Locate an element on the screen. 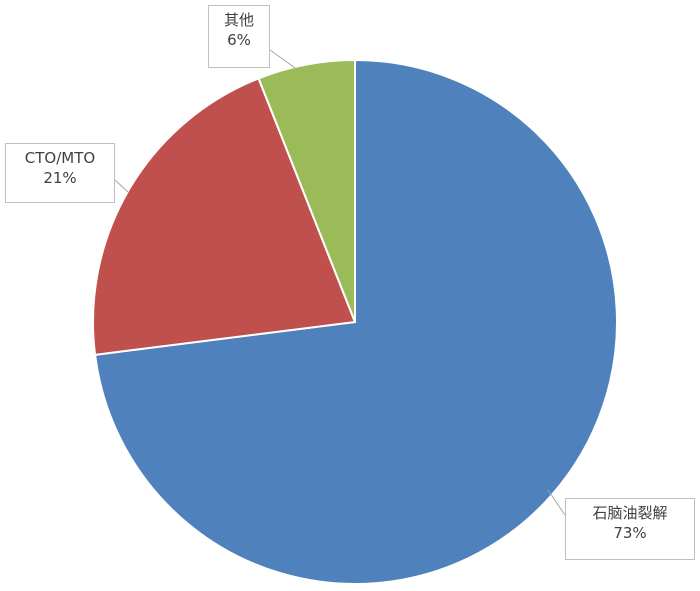  data-label-0-name: 石脑油裂解 is located at coordinates (630, 513).